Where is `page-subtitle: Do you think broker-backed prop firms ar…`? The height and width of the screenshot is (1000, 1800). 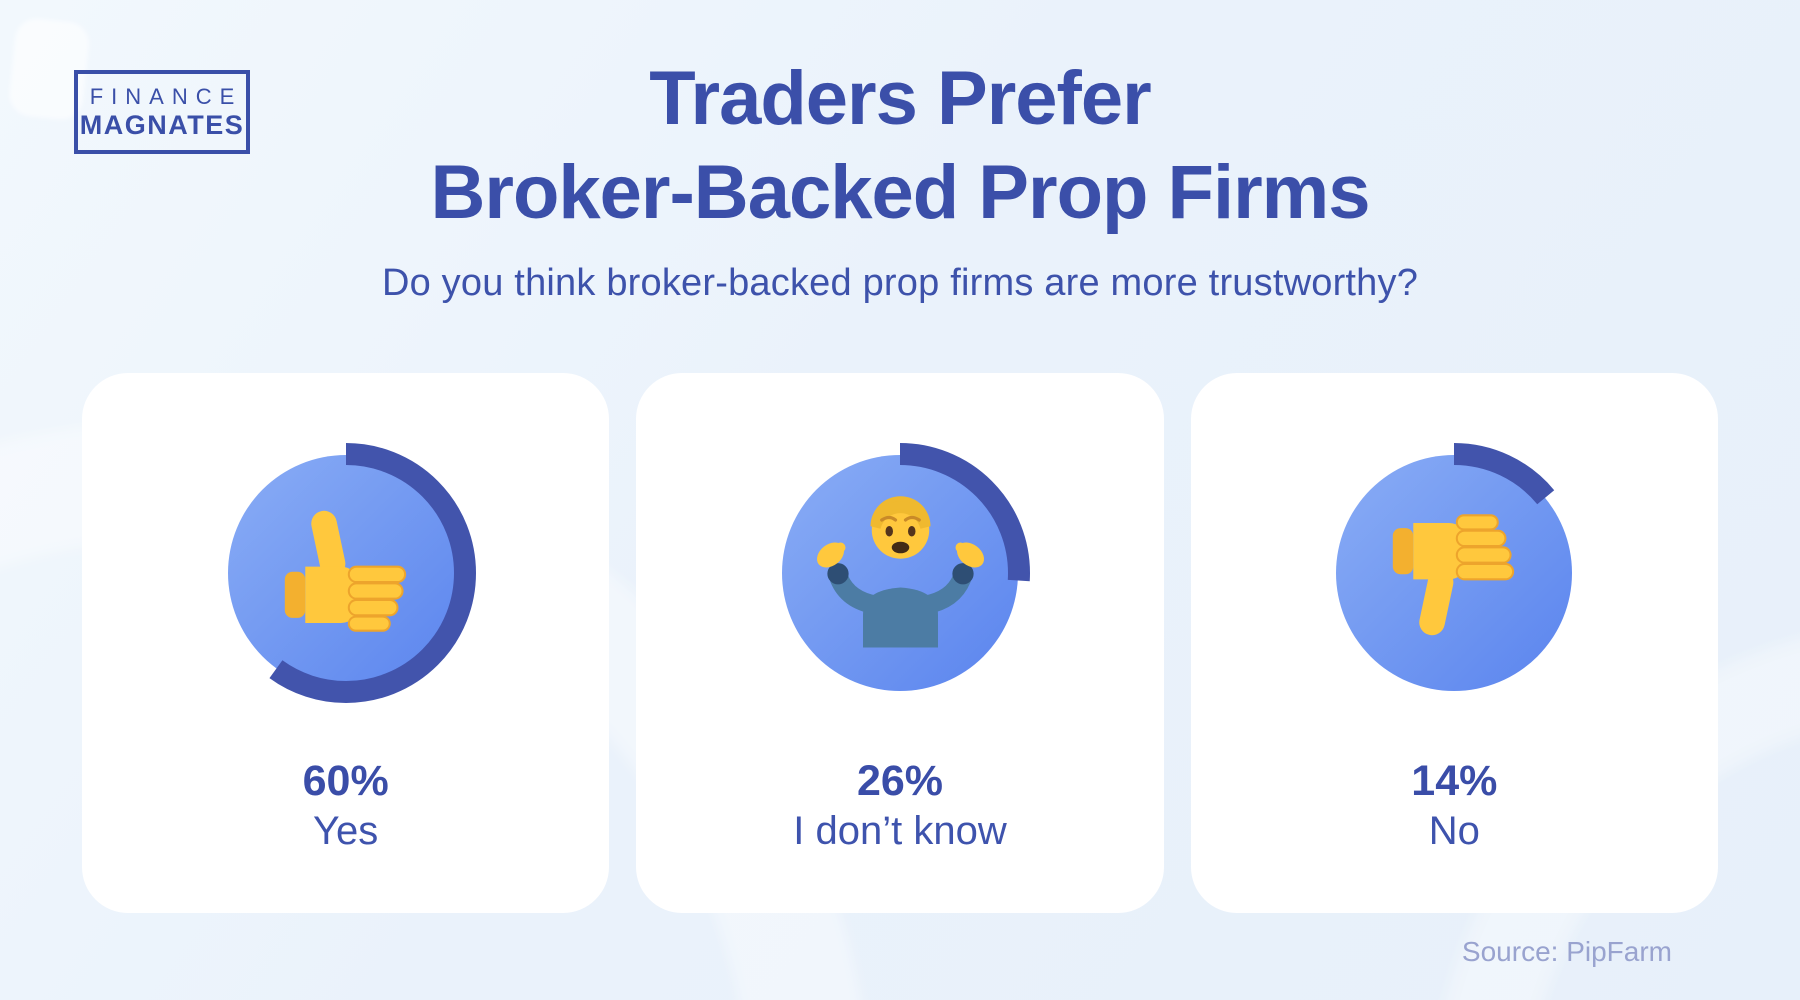
page-subtitle: Do you think broker-backed prop firms ar… is located at coordinates (900, 283).